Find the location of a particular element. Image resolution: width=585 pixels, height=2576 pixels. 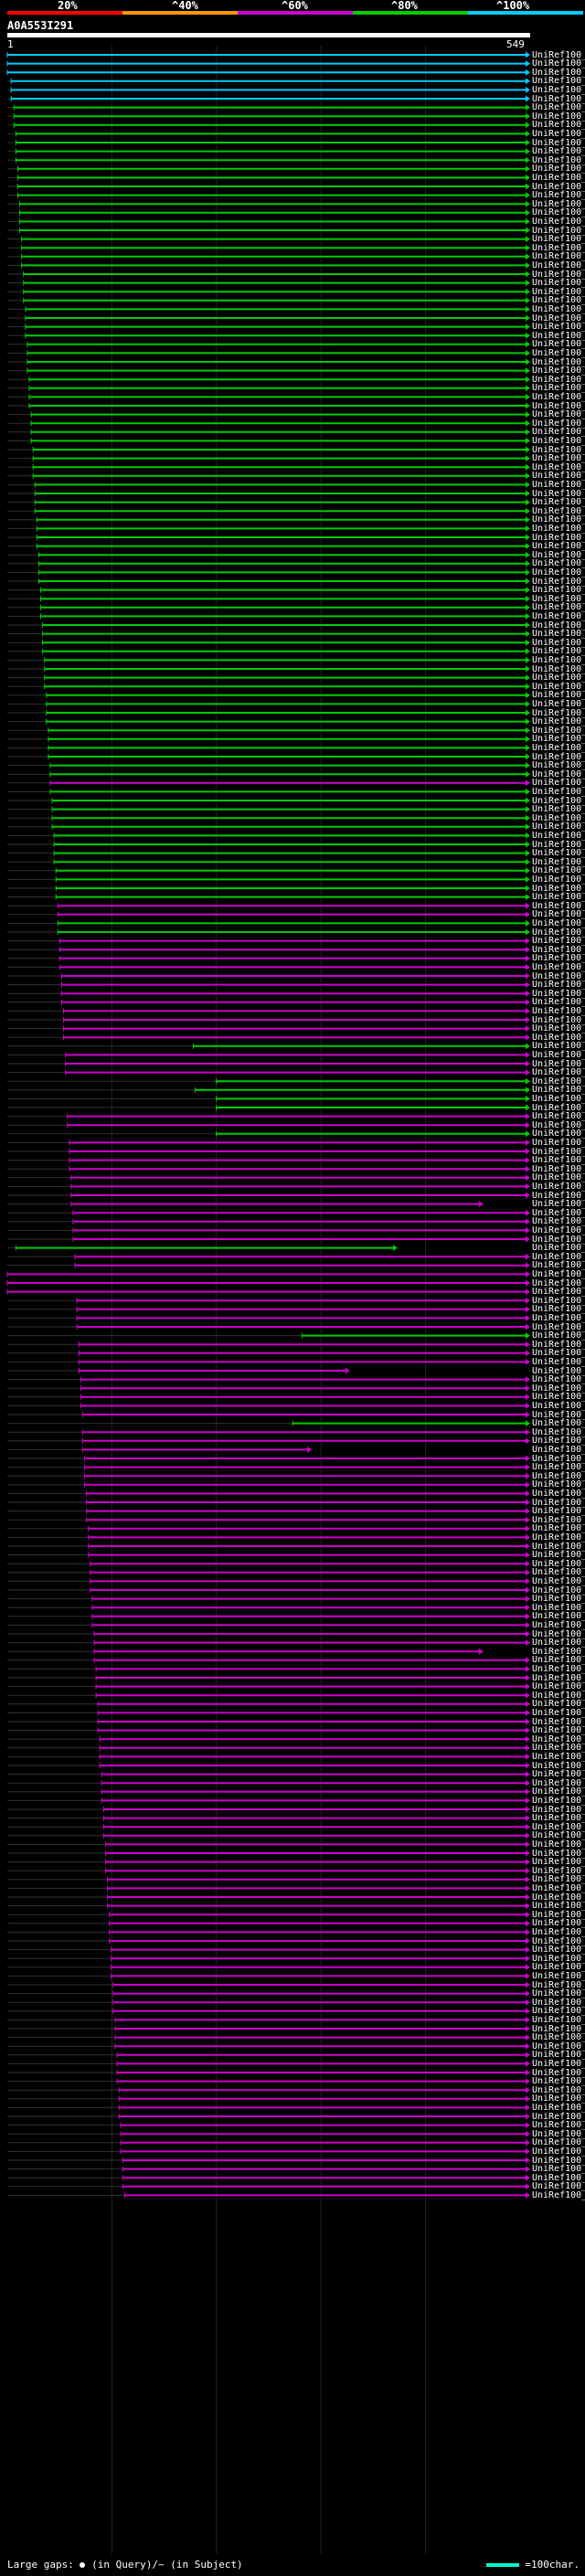

hit-label: UniRef100_Q6ZB64 is located at coordinates (559, 966).